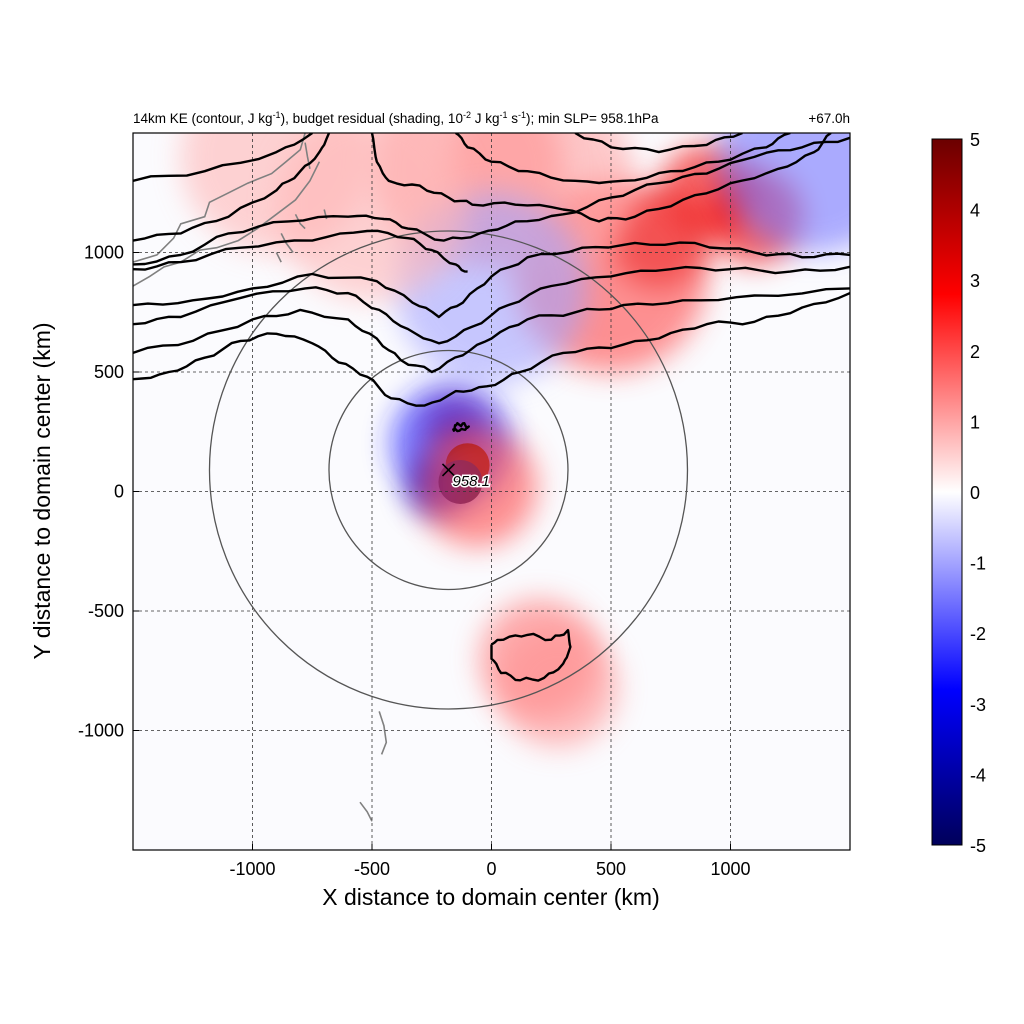 The width and height of the screenshot is (1024, 1024). Describe the element at coordinates (252, 869) in the screenshot. I see `x-tick-label-0: -1000` at that location.